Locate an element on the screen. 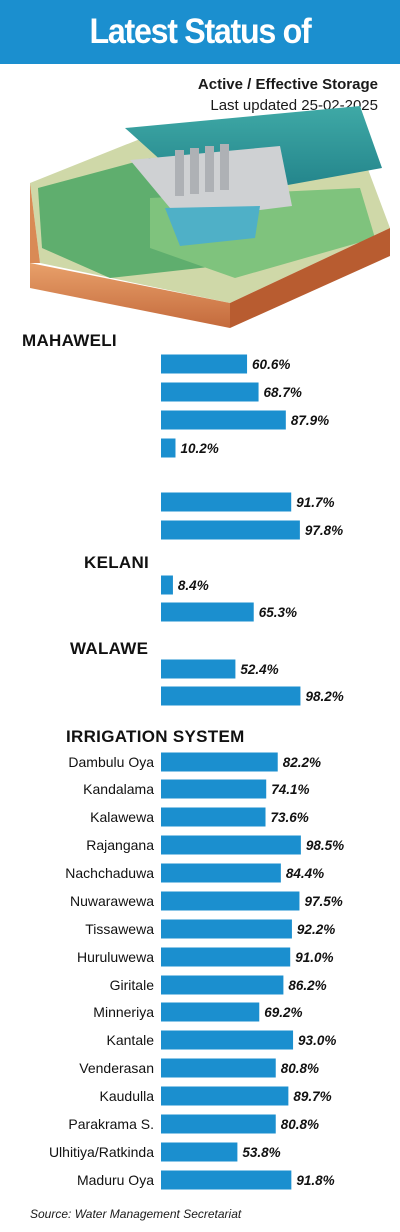 The height and width of the screenshot is (1232, 400). chart-subtitle: Active / Effective Storage is located at coordinates (287, 84).